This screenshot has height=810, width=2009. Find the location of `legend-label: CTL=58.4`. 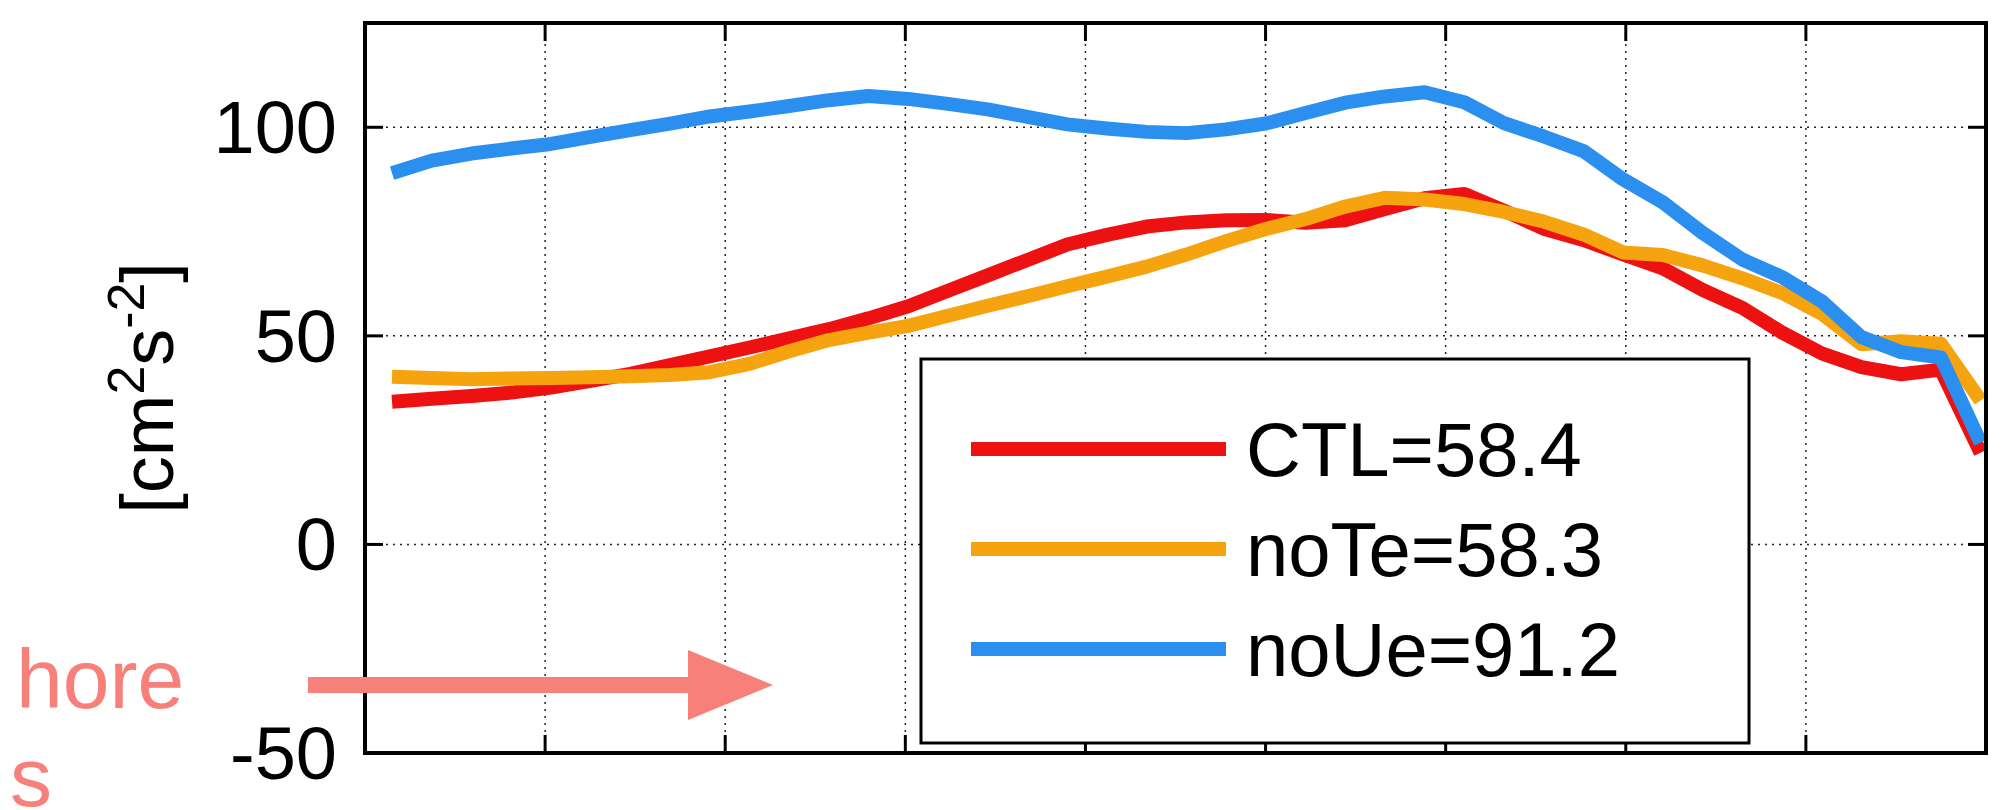

legend-label: CTL=58.4 is located at coordinates (1414, 449).